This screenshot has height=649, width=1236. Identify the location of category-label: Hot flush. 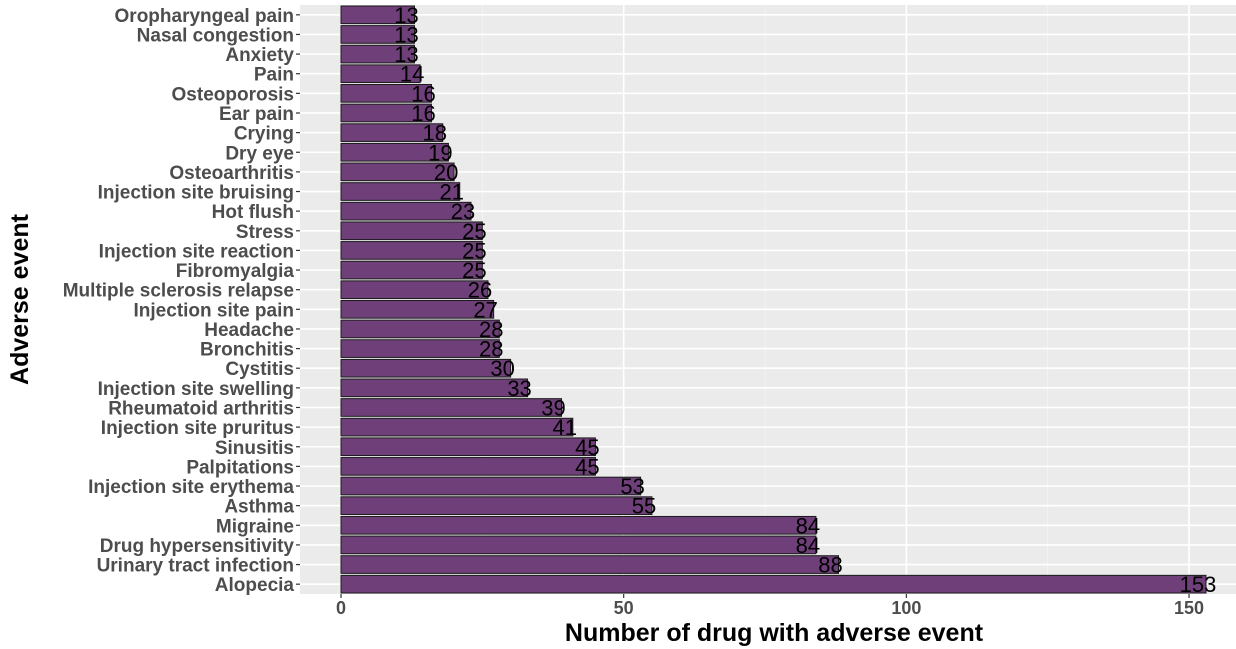
(253, 212).